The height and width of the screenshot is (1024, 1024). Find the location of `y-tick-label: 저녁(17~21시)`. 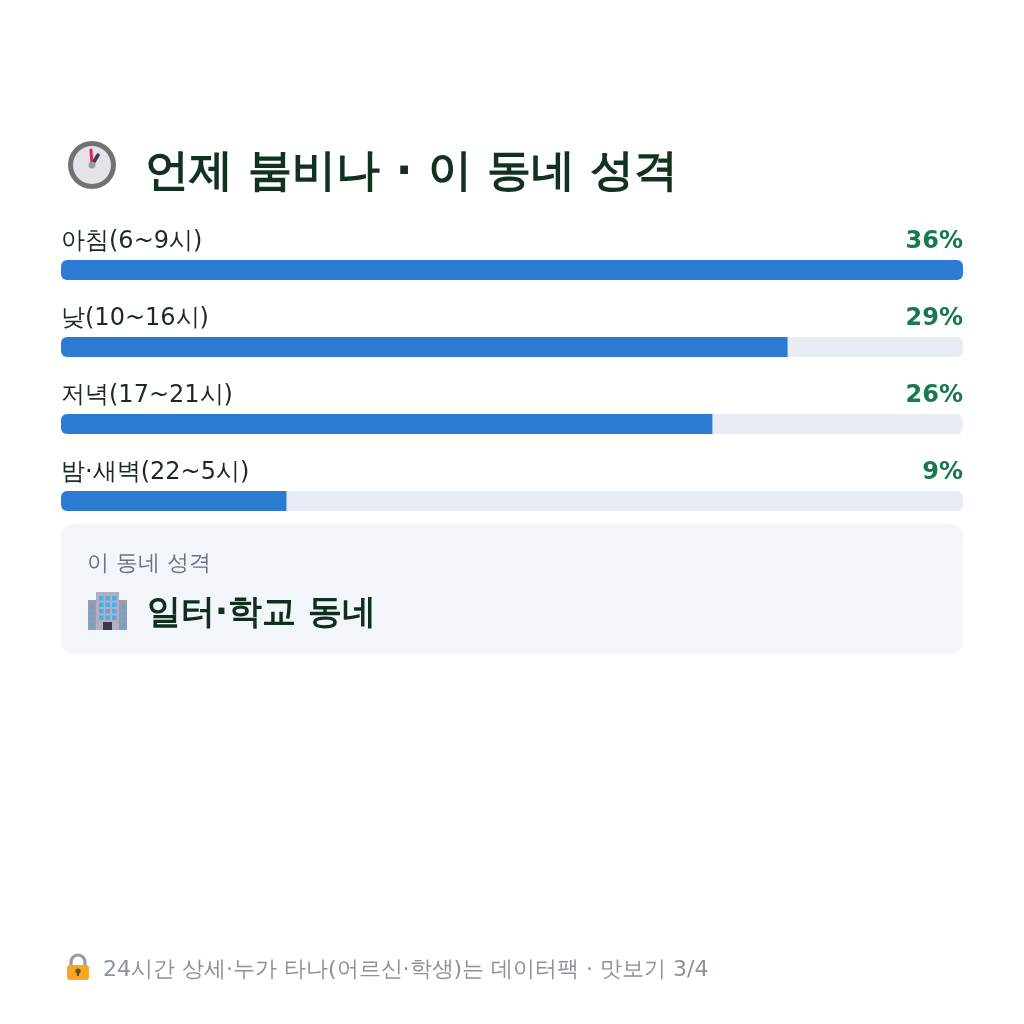

y-tick-label: 저녁(17~21시) is located at coordinates (147, 394).